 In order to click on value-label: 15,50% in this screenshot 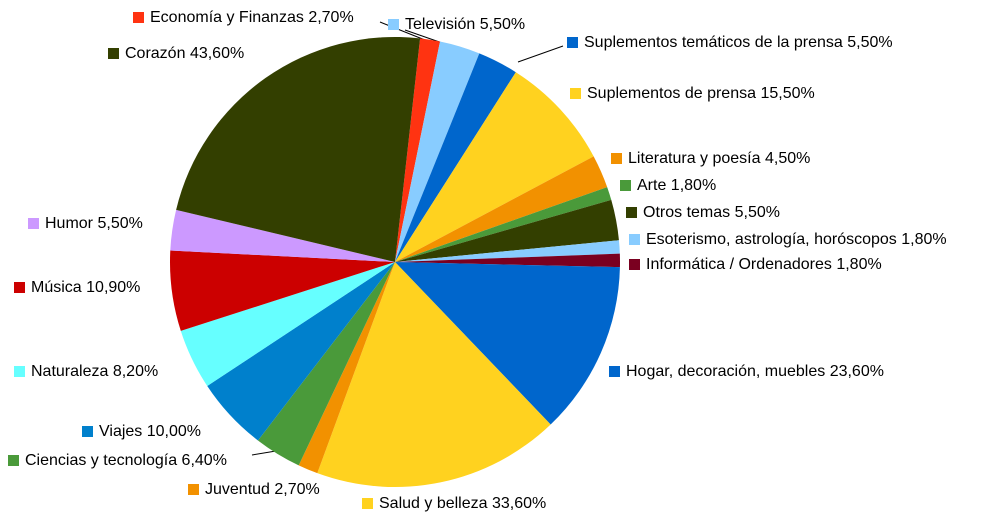, I will do `click(787, 93)`.